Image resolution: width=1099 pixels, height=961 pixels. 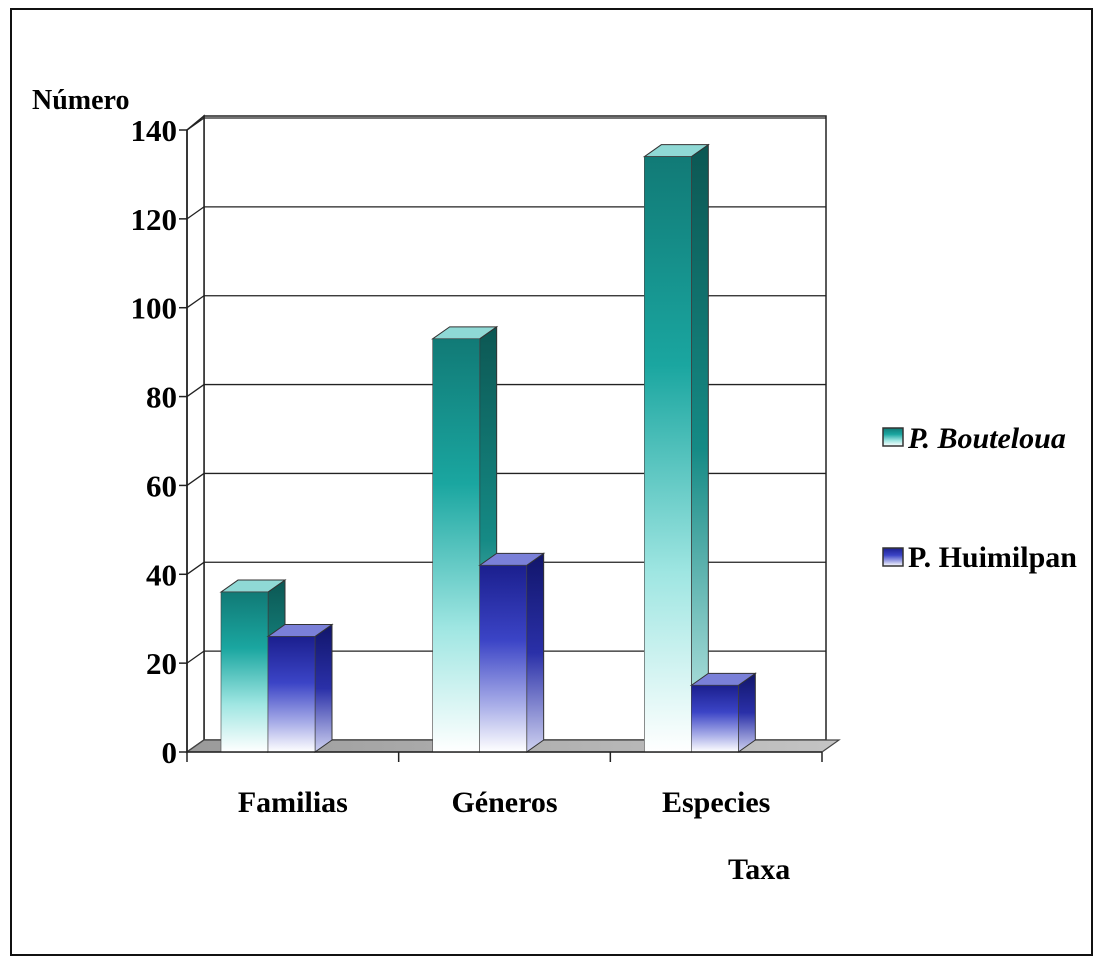 I want to click on legend-item-p-huimilpan: P. Huimilpan, so click(x=979, y=557).